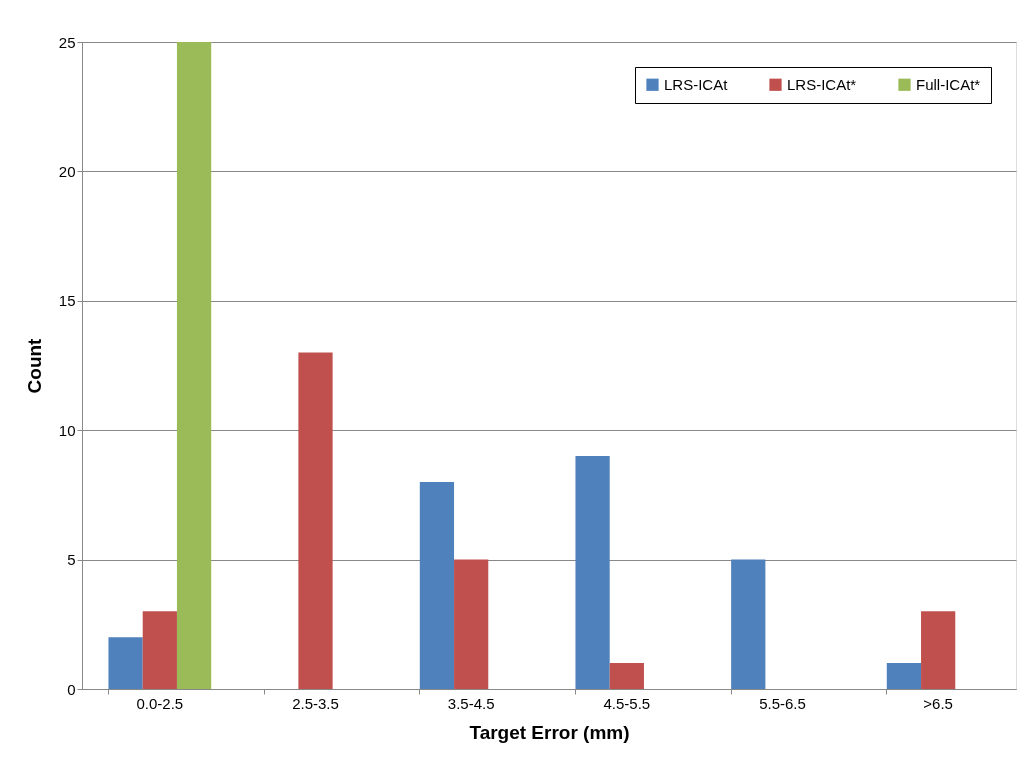 This screenshot has height=757, width=1036. Describe the element at coordinates (160, 703) in the screenshot. I see `x-tick-label: 0.0-2.5` at that location.